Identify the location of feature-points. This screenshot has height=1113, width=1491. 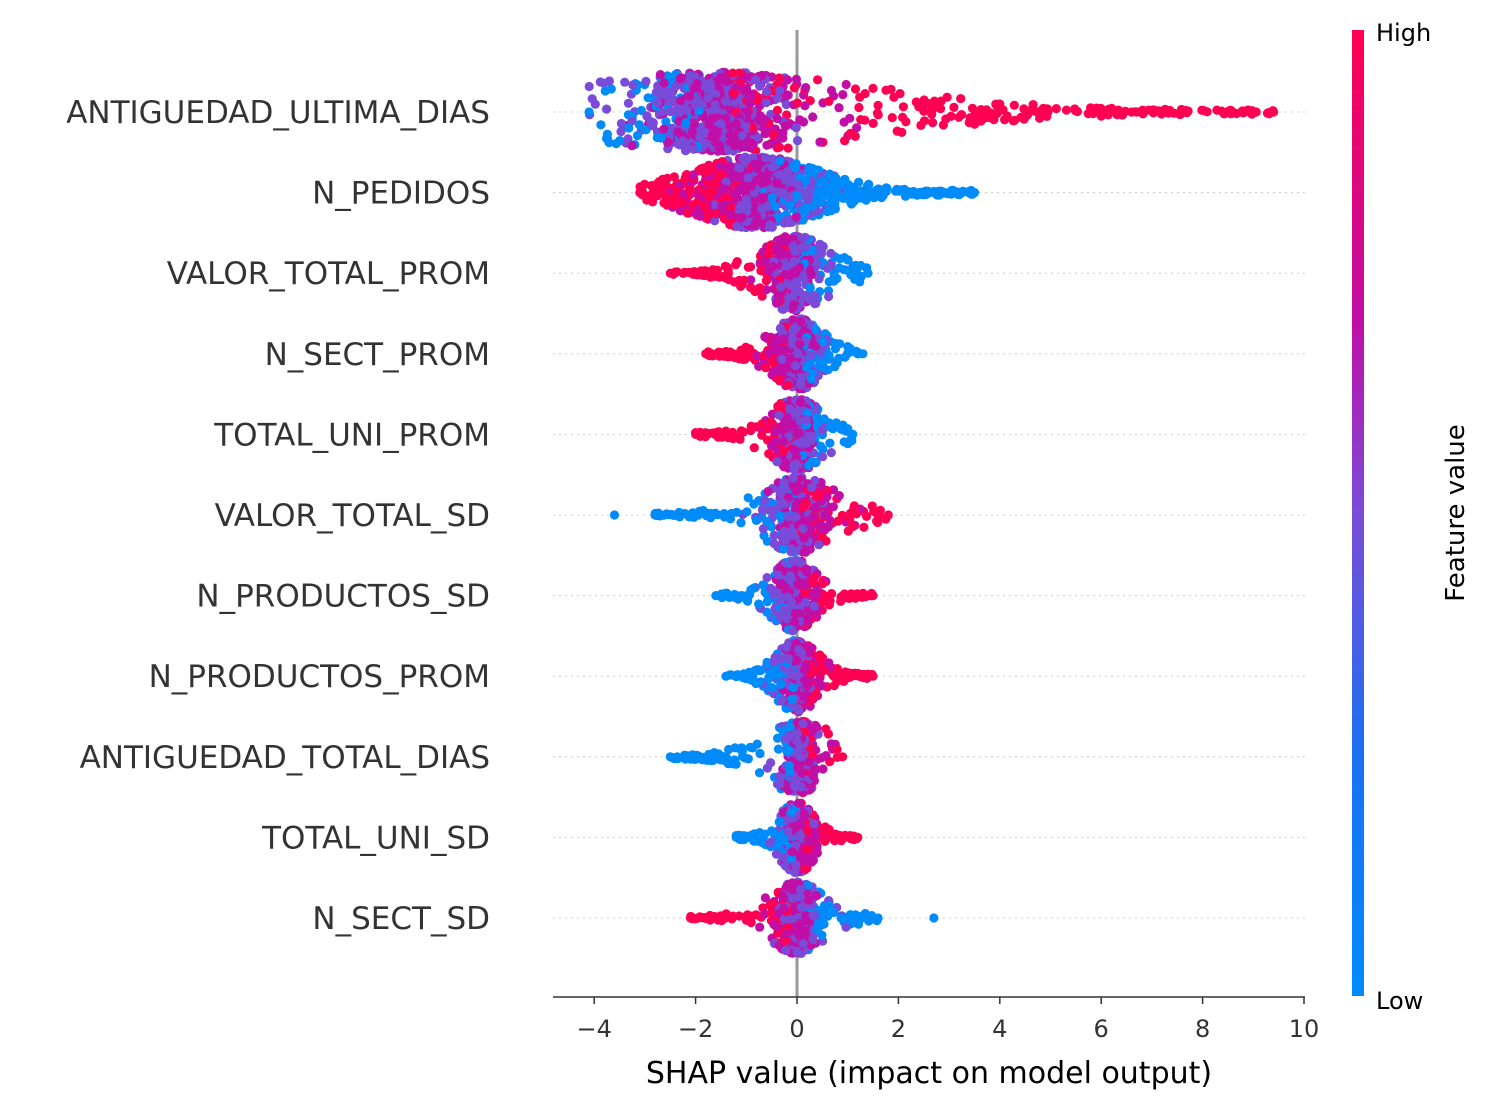
(797, 838).